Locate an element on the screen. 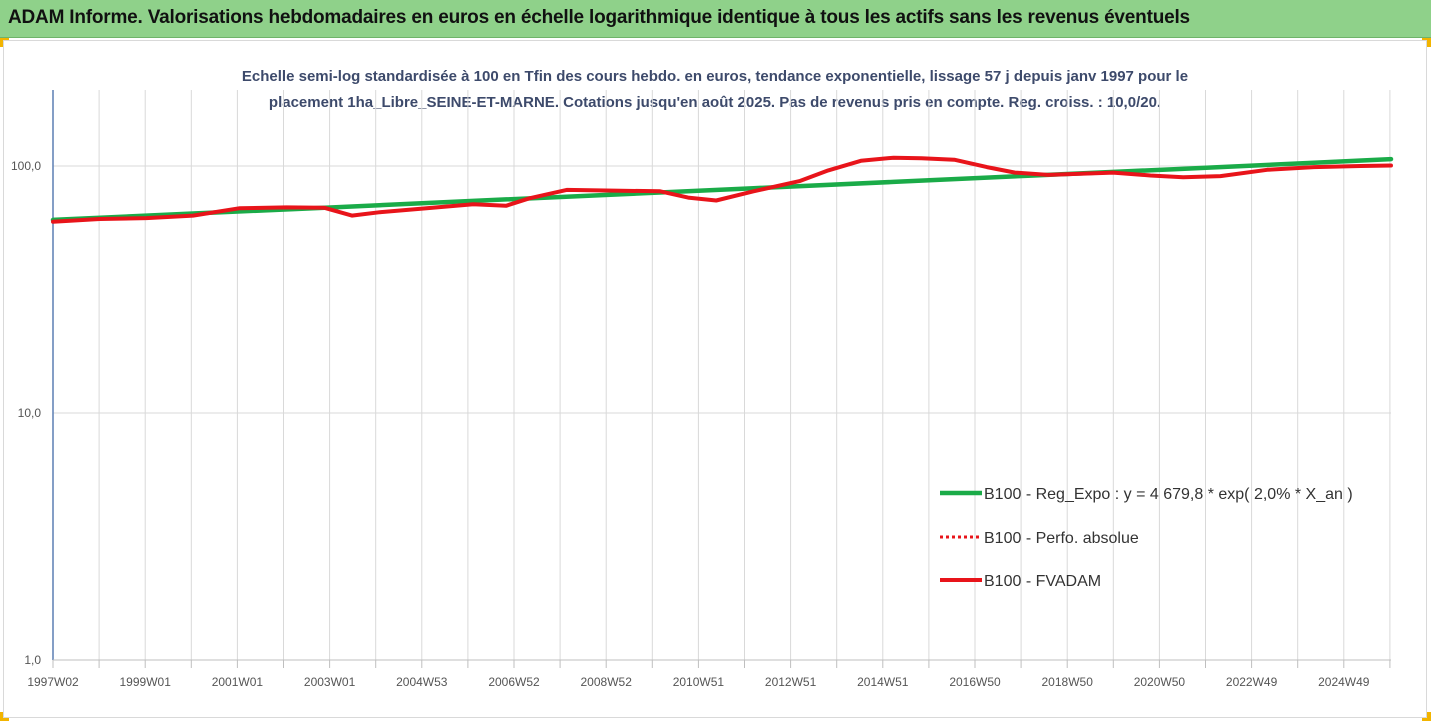 The width and height of the screenshot is (1431, 721). x-tick-label: 2024W49 is located at coordinates (1344, 682).